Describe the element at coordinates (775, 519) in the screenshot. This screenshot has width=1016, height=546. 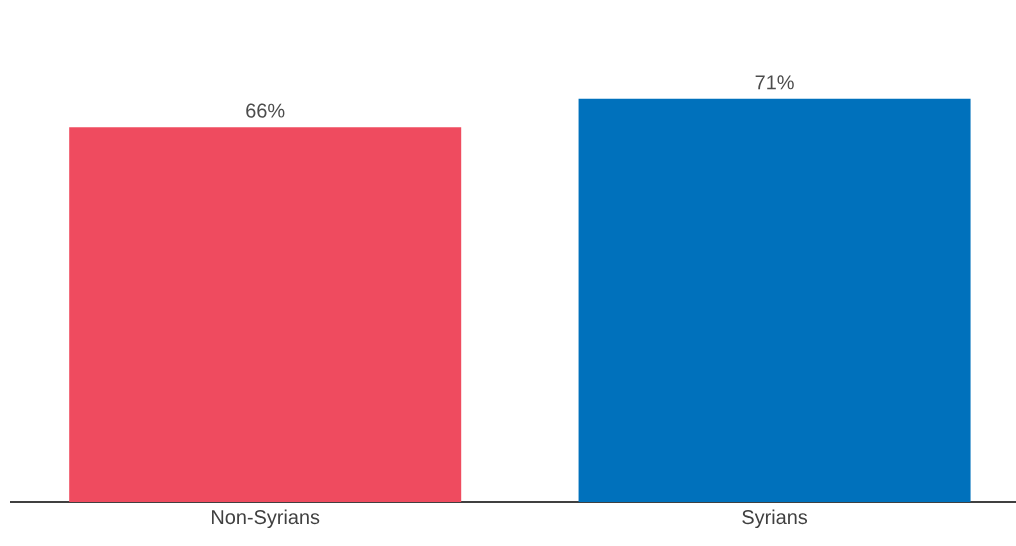
I see `x-tick-label: Syrians` at that location.